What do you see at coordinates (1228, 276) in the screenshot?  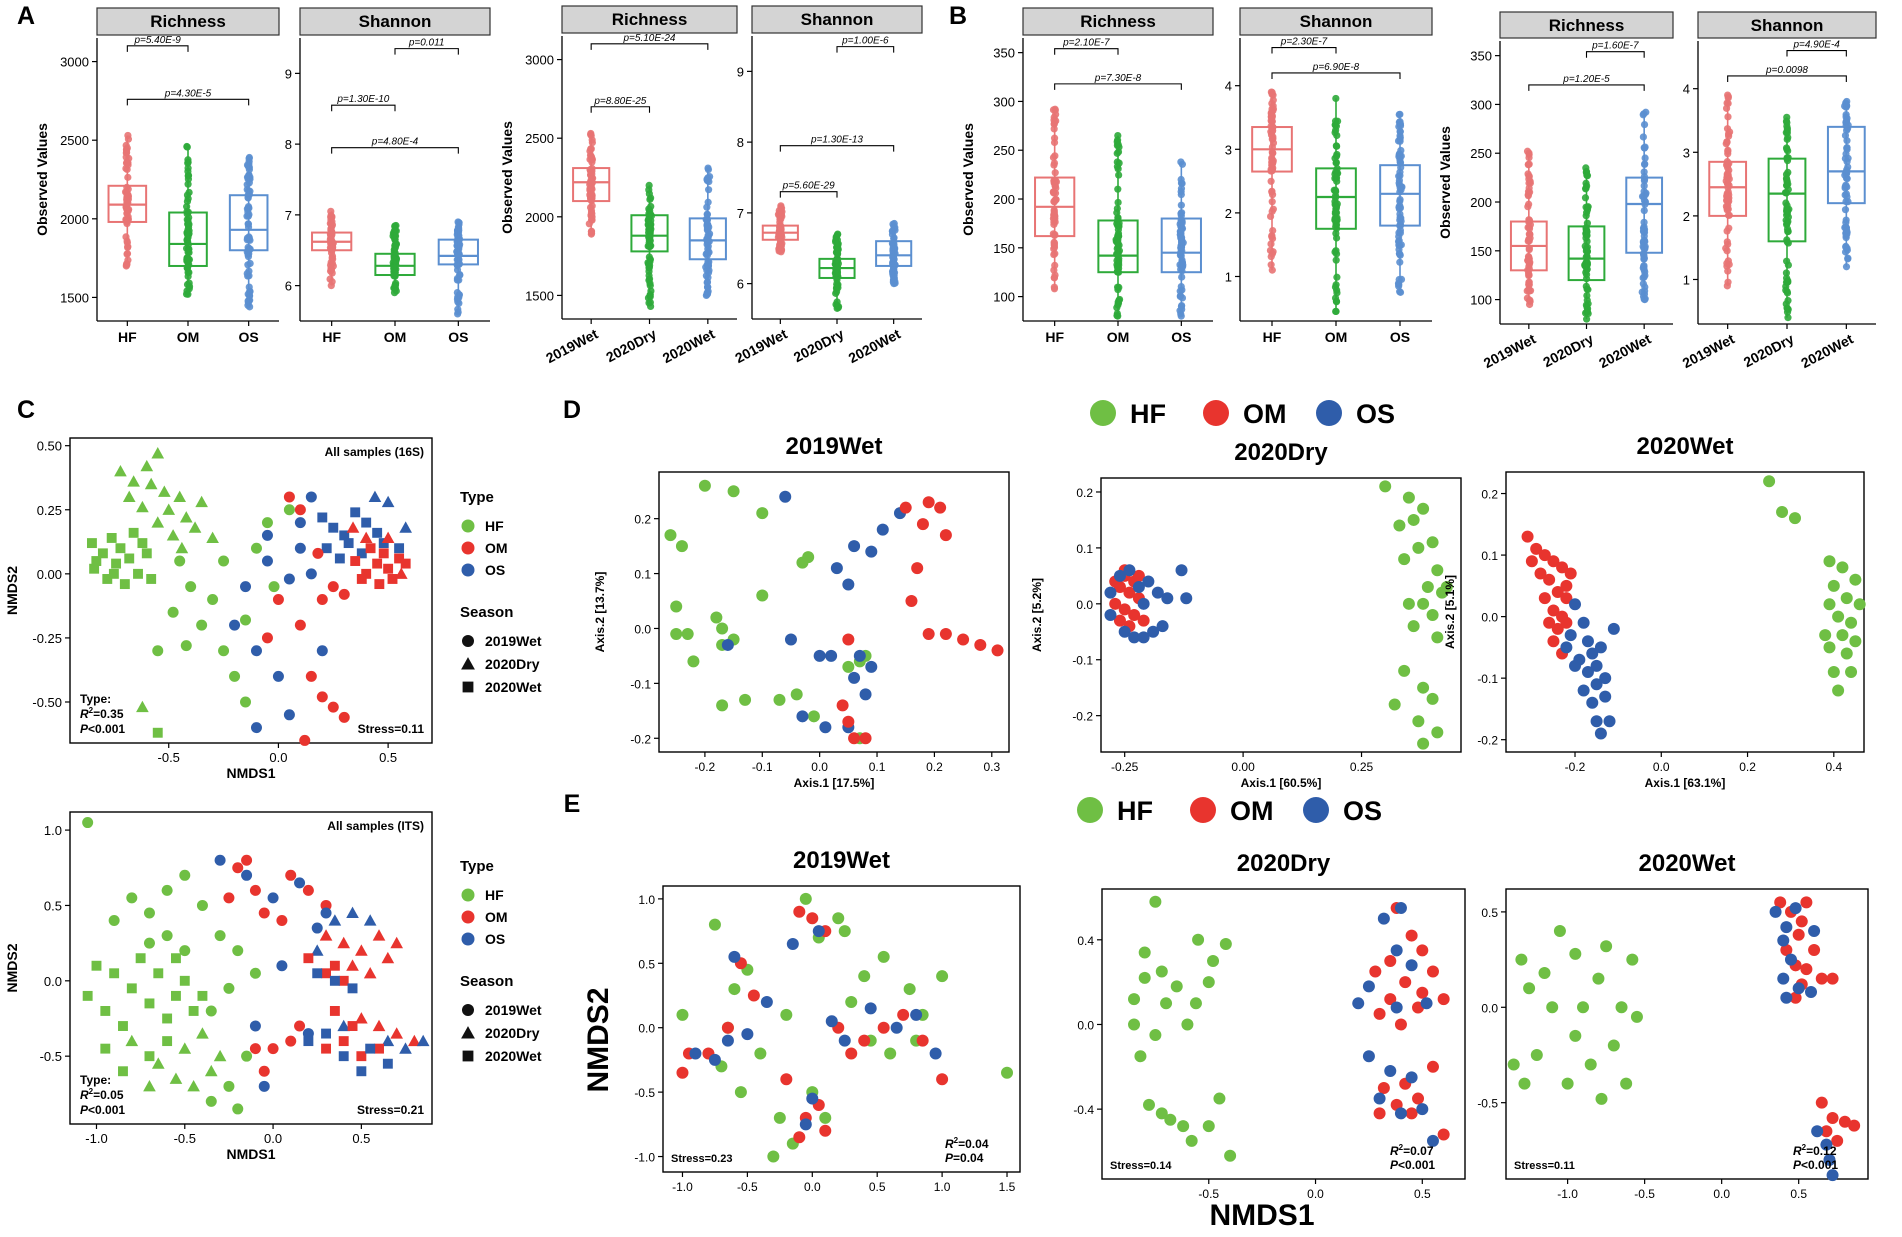 I see `y-tick-label: 1` at bounding box center [1228, 276].